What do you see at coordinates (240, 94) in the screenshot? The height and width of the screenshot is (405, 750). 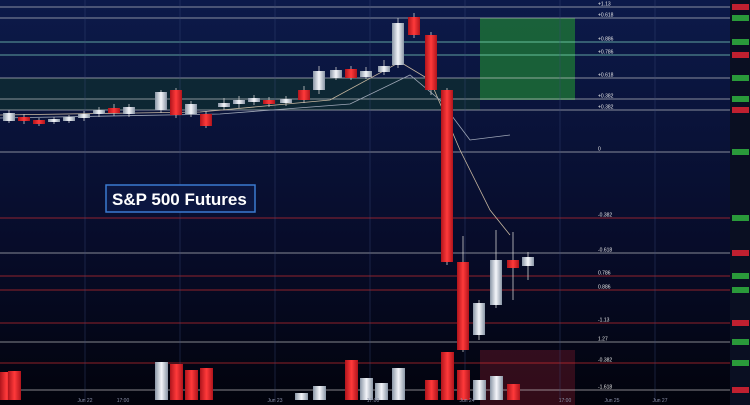 I see `zone` at bounding box center [240, 94].